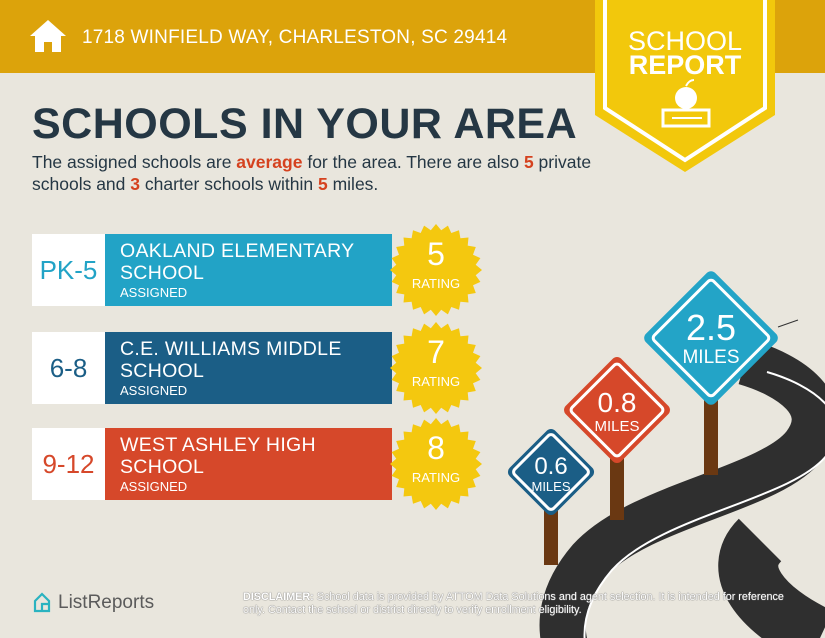  Describe the element at coordinates (295, 37) in the screenshot. I see `property-address: 1718 WINFIELD WAY, CHARLESTON, SC 29414` at that location.